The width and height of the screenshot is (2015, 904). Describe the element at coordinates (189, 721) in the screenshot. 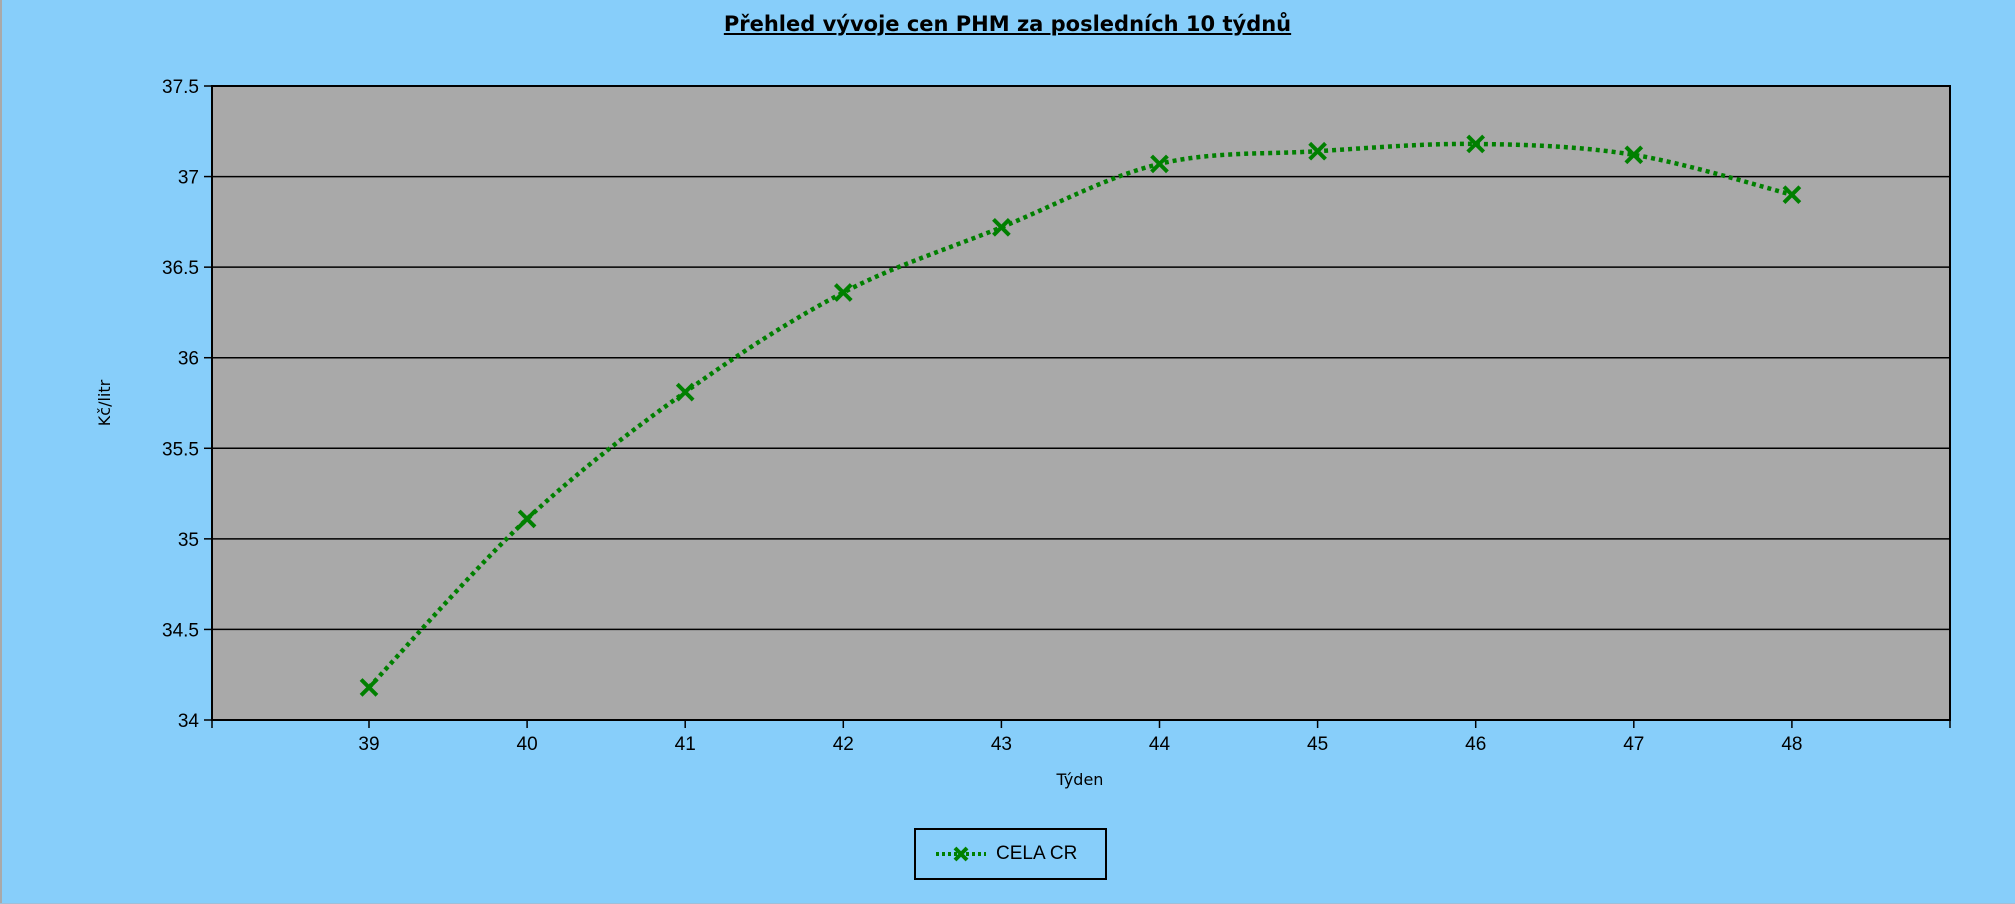

I see `y-tick-label: 34` at that location.